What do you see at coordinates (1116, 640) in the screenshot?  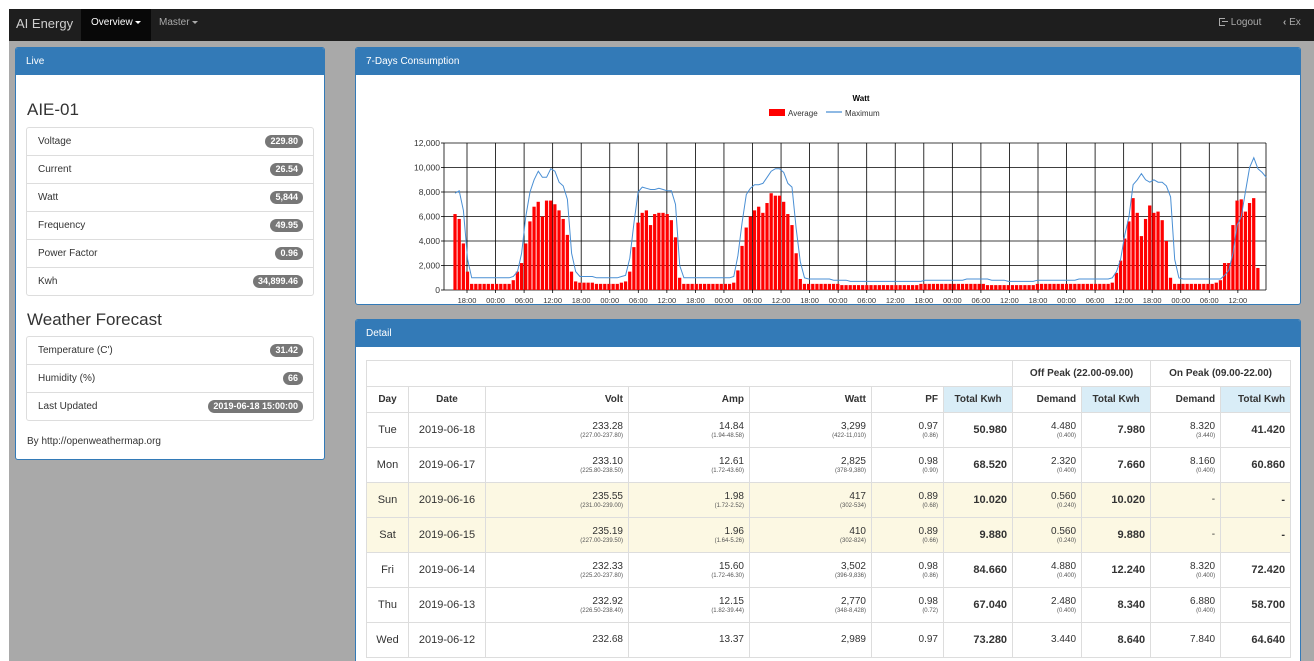 I see `cell-off-total: 8.640` at bounding box center [1116, 640].